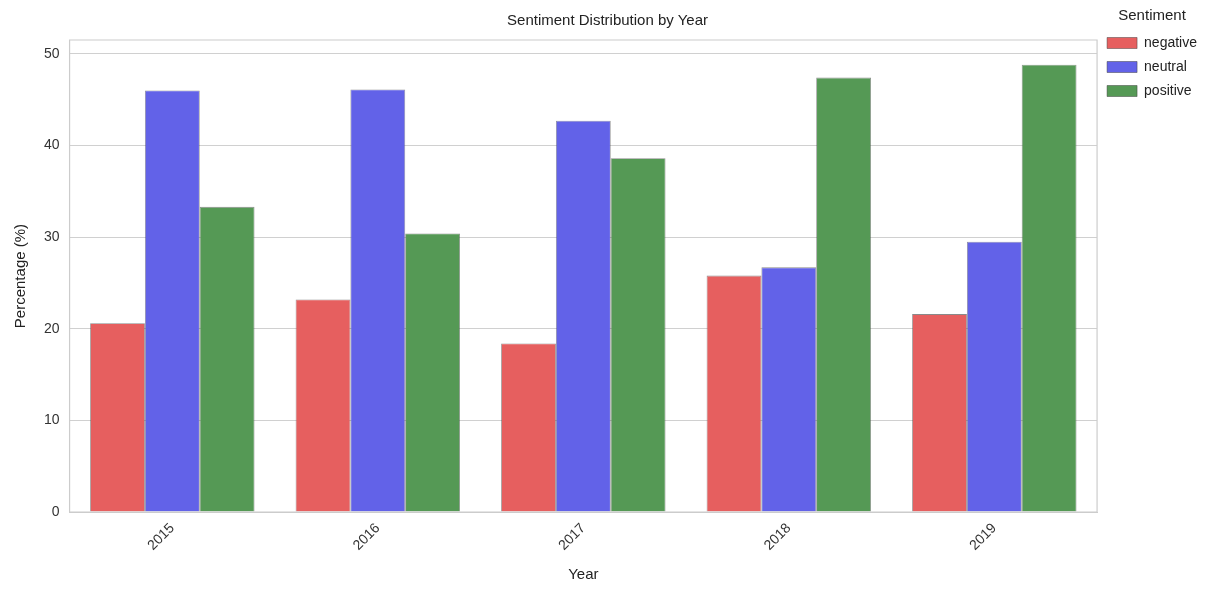 This screenshot has width=1215, height=596. What do you see at coordinates (51, 419) in the screenshot?
I see `y-tick-label: 10` at bounding box center [51, 419].